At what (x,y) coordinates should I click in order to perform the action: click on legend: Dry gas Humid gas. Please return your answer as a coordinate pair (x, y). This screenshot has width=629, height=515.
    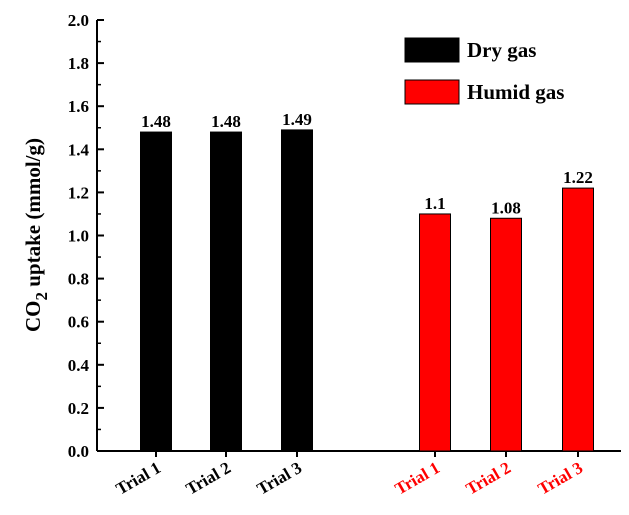
    Looking at the image, I should click on (484, 71).